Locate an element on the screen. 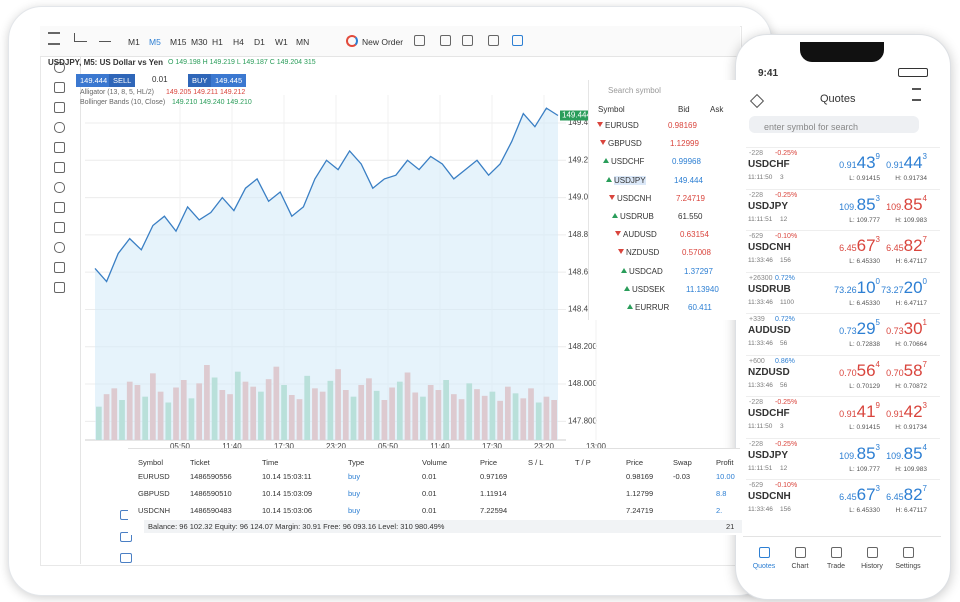  quote-spread: 156 is located at coordinates (785, 260).